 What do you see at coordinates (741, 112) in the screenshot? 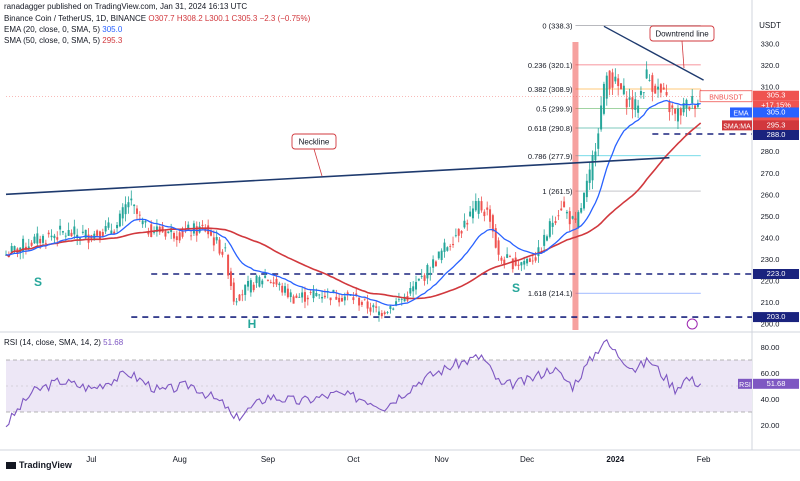
I see `ema-name-tag-bg` at bounding box center [741, 112].